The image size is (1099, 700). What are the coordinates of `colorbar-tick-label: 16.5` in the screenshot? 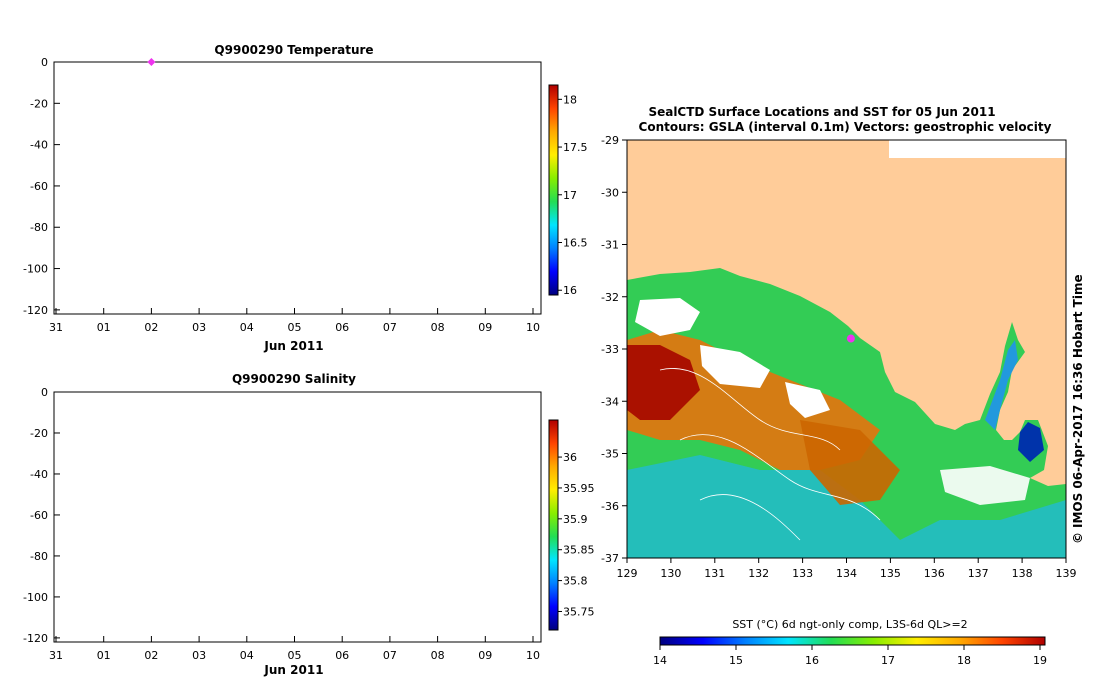 It's located at (575, 243).